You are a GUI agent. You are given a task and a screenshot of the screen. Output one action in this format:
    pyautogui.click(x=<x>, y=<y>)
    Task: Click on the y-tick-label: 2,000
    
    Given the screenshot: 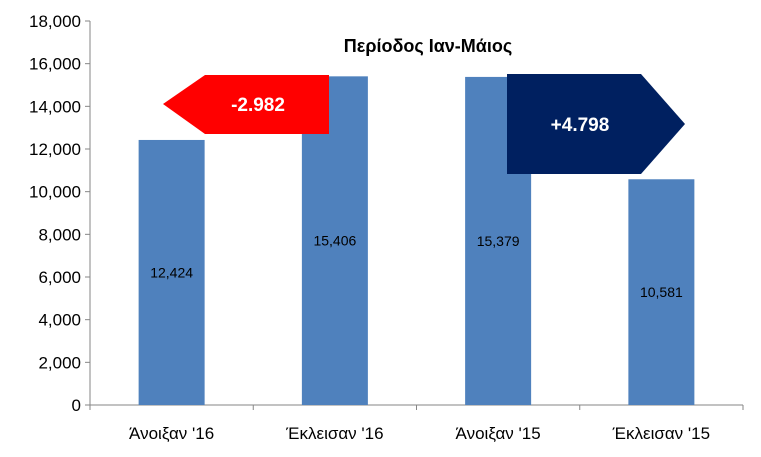 What is the action you would take?
    pyautogui.click(x=59, y=362)
    